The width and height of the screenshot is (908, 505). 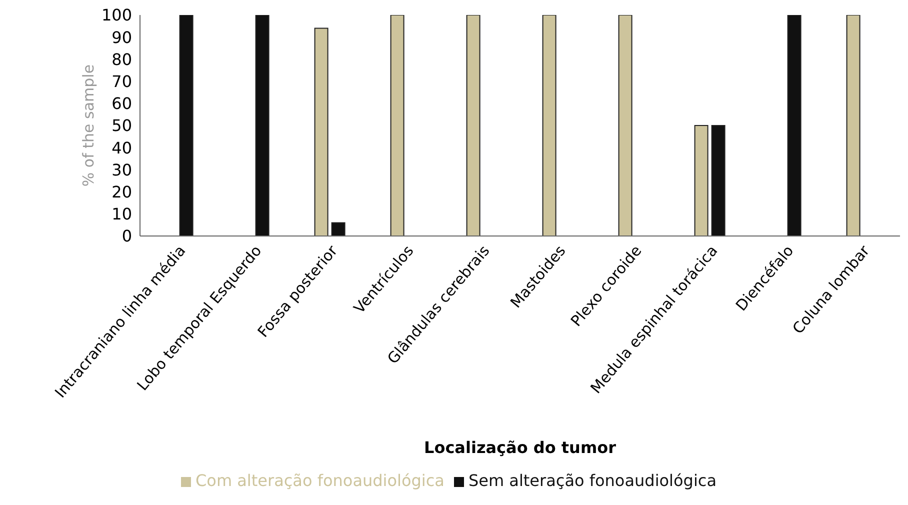 What do you see at coordinates (122, 214) in the screenshot?
I see `y-tick-label: 10` at bounding box center [122, 214].